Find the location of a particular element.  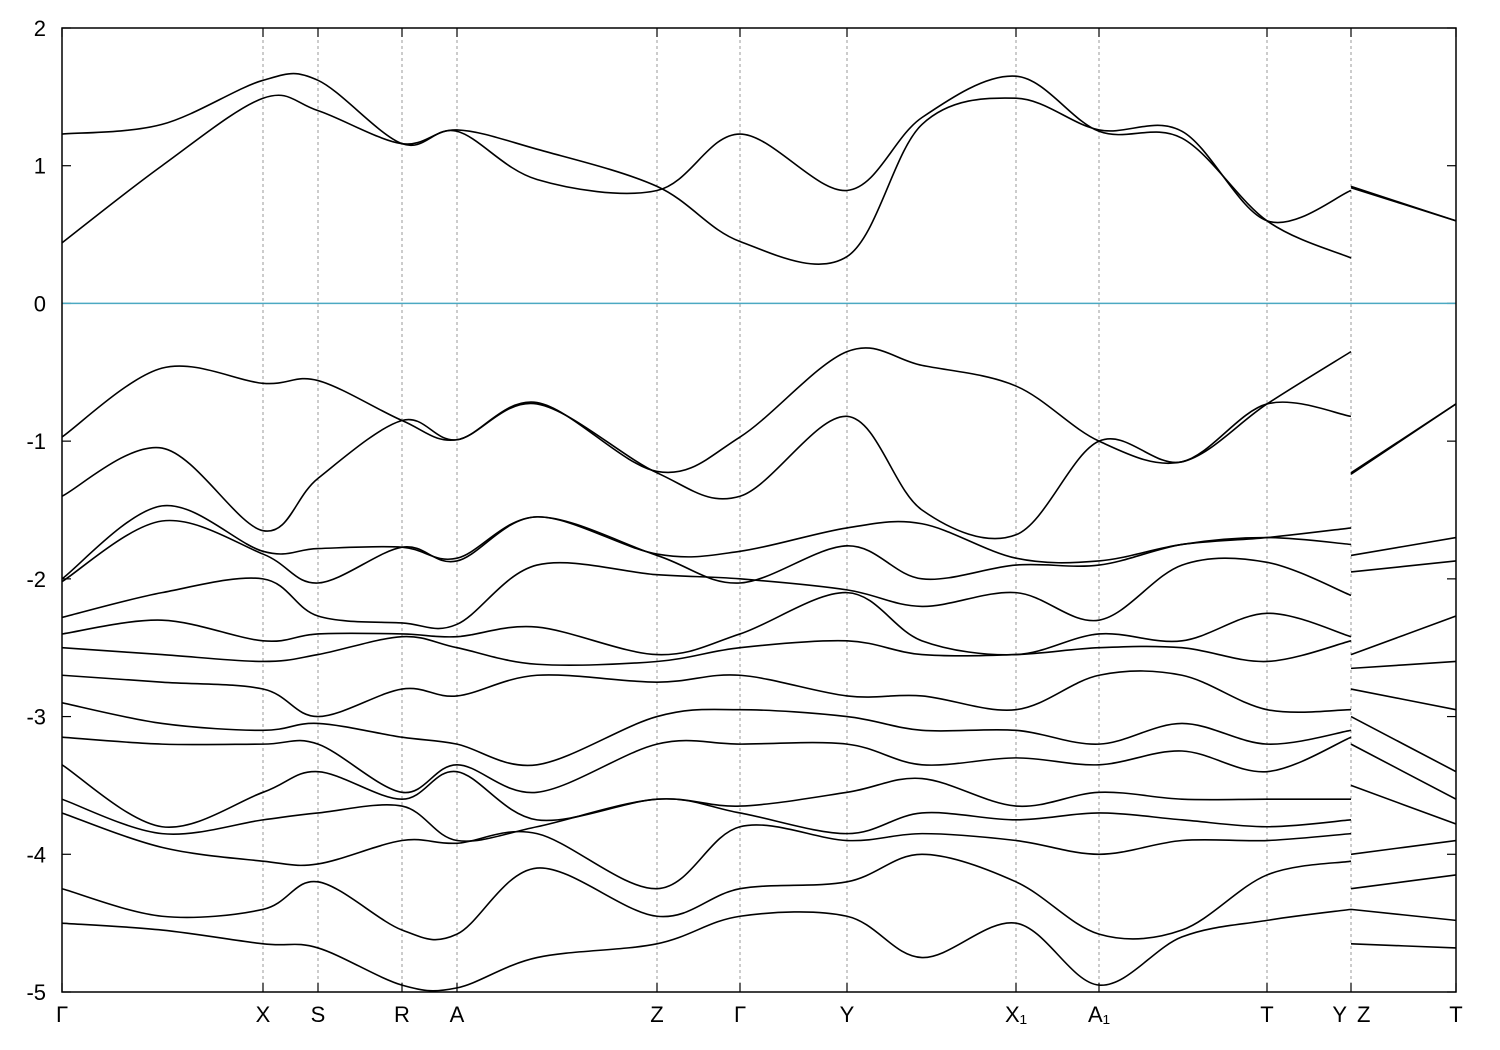

x-tick-label: S is located at coordinates (318, 1014).